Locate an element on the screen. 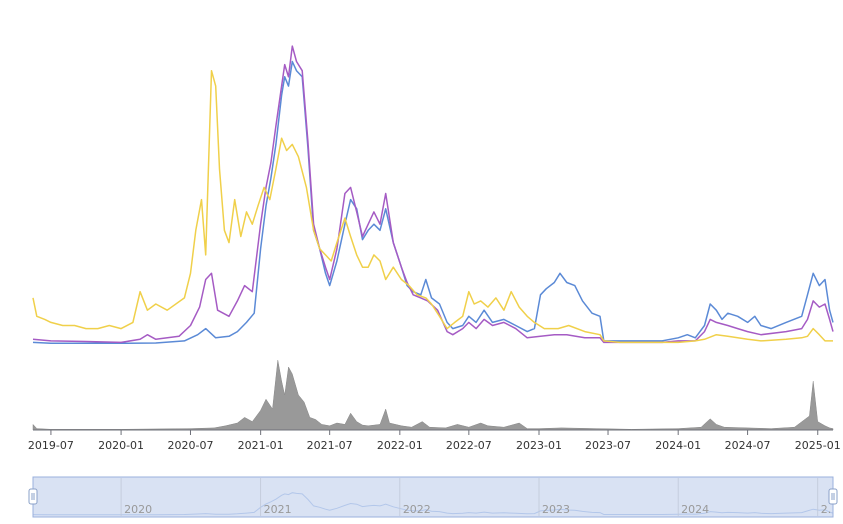 Image resolution: width=843 pixels, height=524 pixels. x-tick-label: 2024-07 is located at coordinates (748, 445).